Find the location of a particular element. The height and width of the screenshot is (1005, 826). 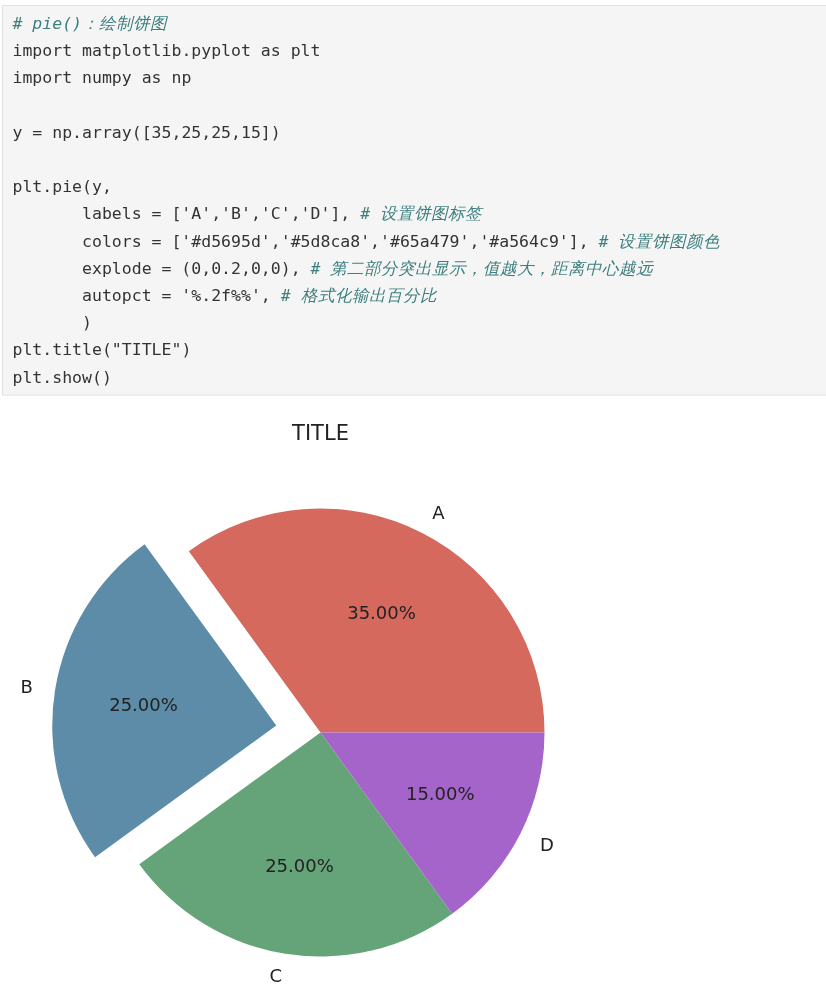

slice-label: B is located at coordinates (26, 687).